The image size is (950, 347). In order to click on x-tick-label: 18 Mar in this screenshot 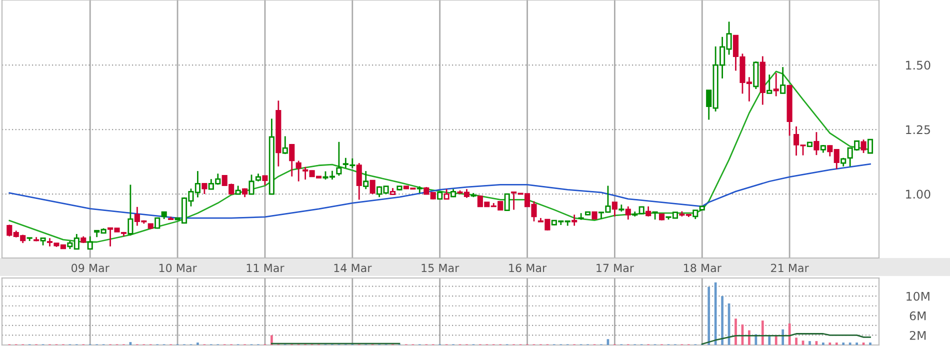, I will do `click(703, 268)`.